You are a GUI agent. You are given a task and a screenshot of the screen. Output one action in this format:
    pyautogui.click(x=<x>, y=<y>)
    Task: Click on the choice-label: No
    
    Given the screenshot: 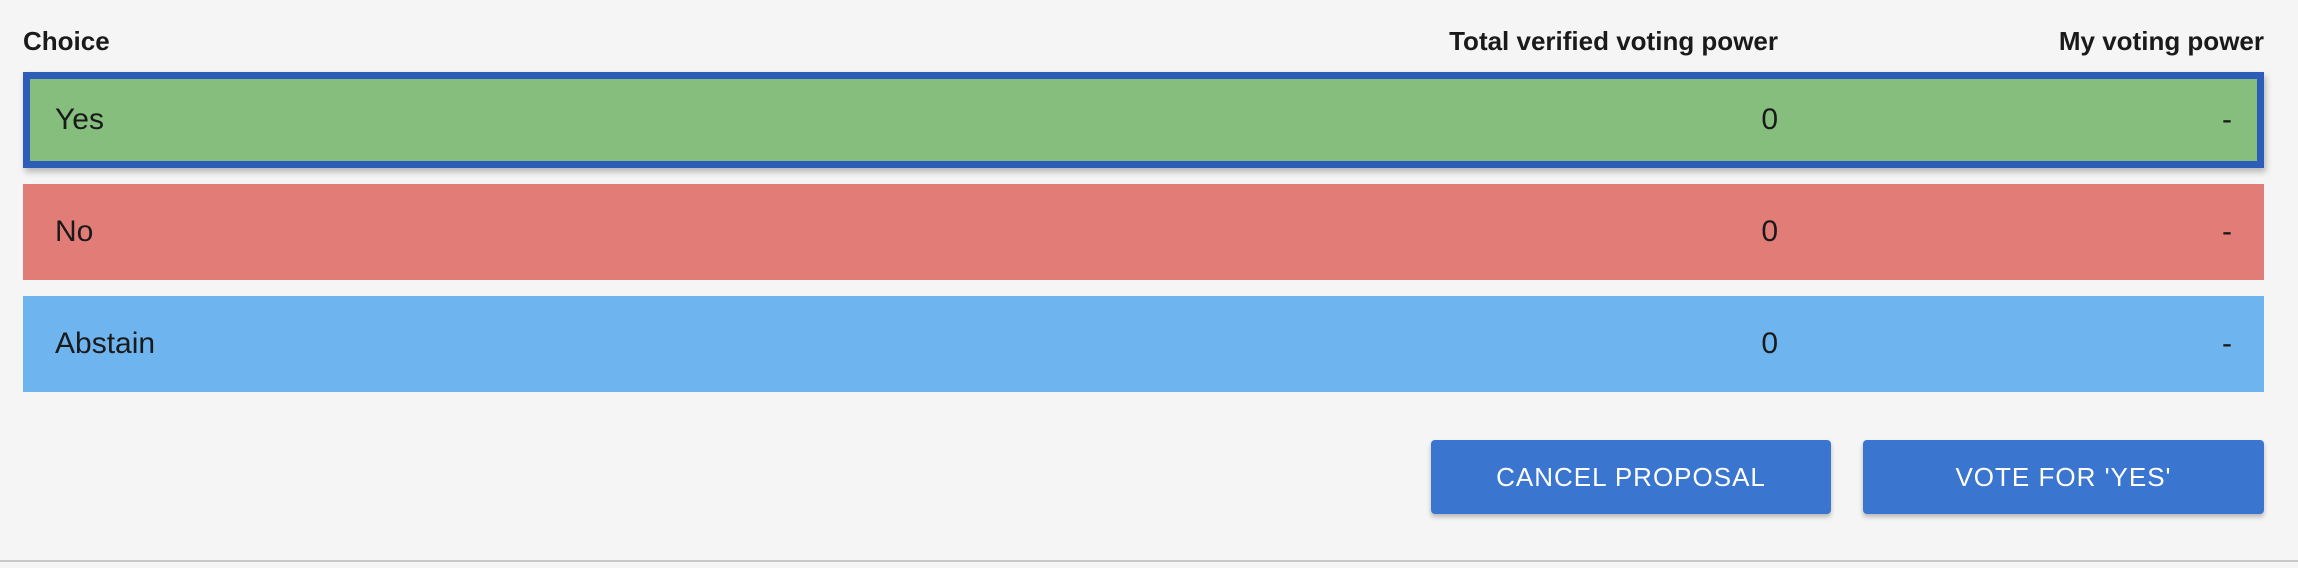 What is the action you would take?
    pyautogui.click(x=74, y=232)
    